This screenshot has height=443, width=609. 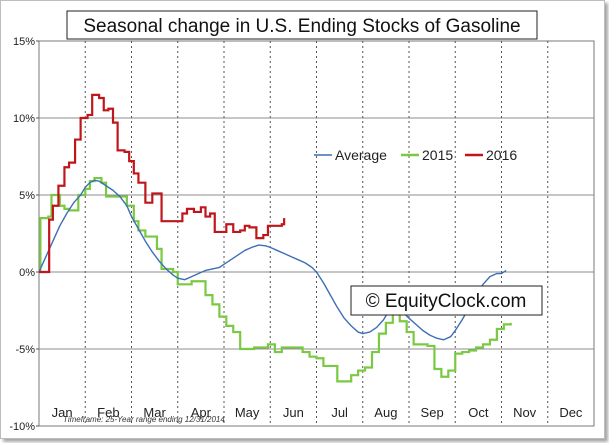 What do you see at coordinates (22, 427) in the screenshot?
I see `y-tick-label: -10%` at bounding box center [22, 427].